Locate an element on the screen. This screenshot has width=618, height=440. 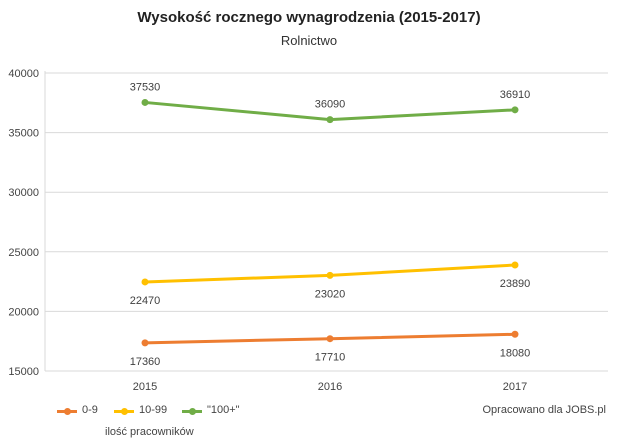
legend-label-10-99: 10-99 is located at coordinates (153, 410).